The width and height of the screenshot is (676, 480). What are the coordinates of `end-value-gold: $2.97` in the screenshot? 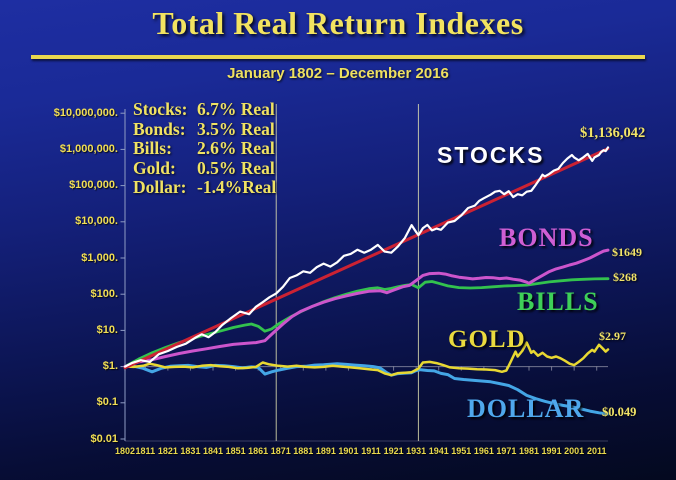 It's located at (612, 336).